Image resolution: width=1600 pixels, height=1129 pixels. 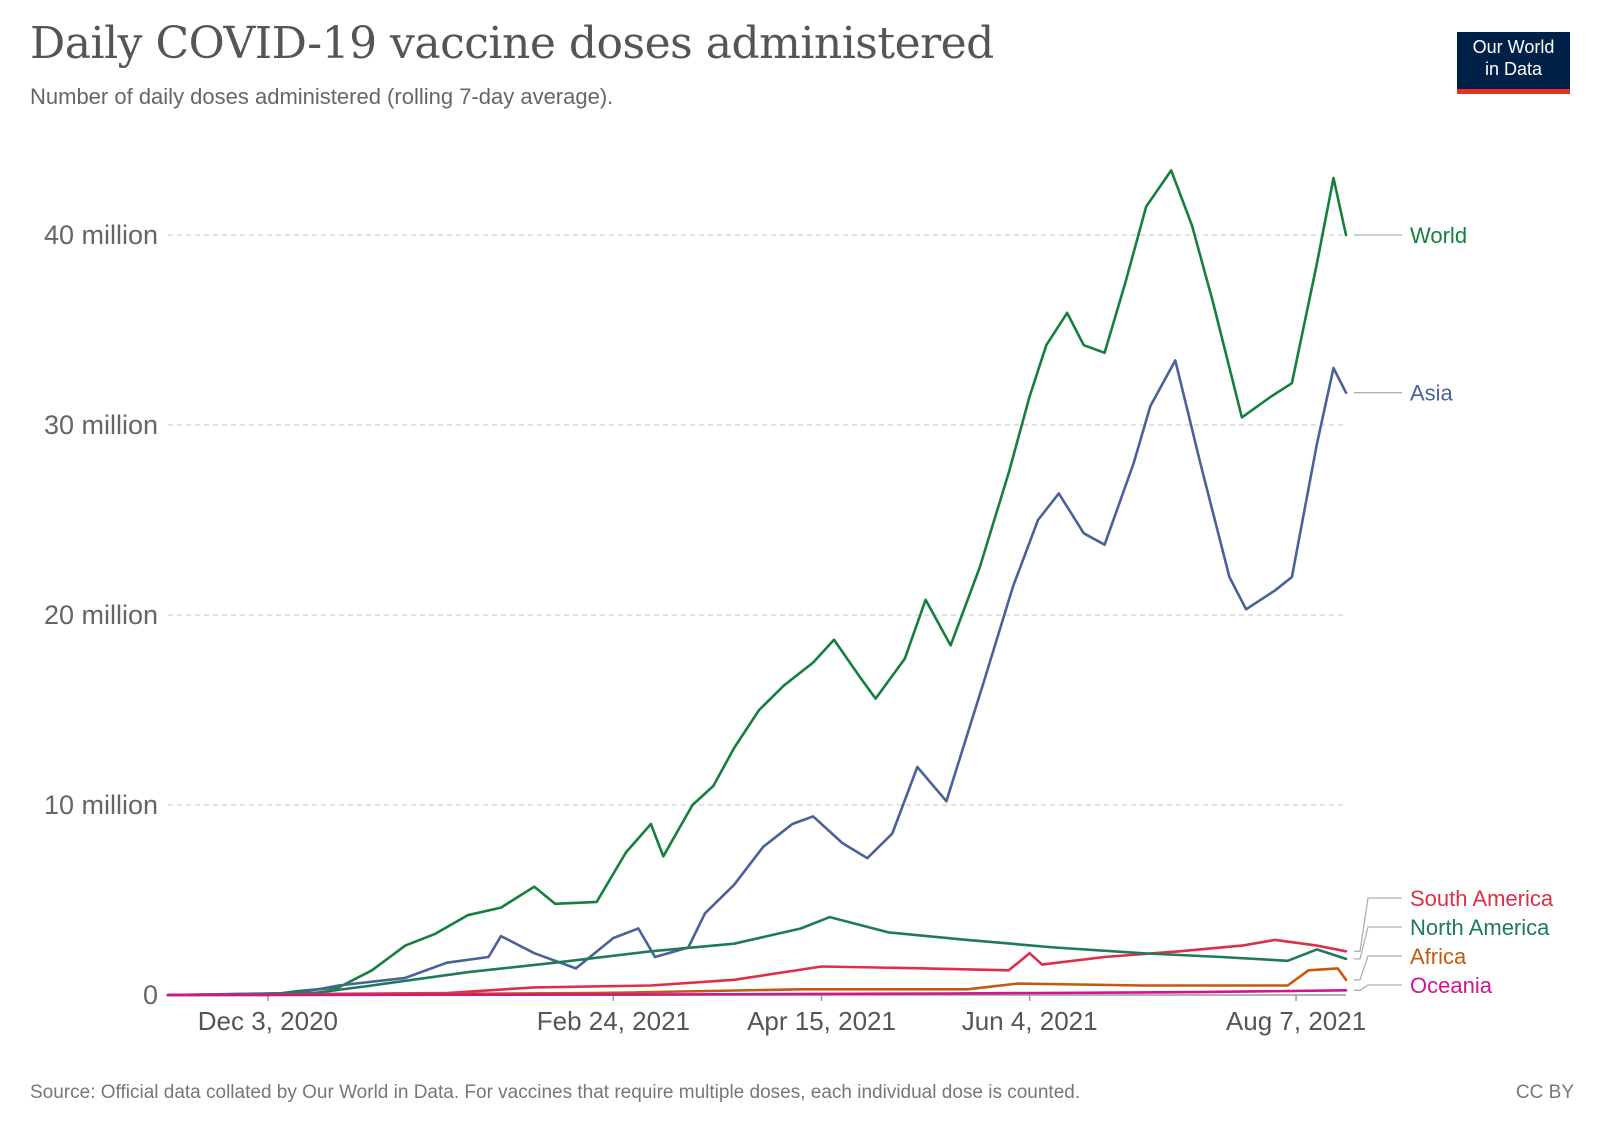 I want to click on series-label-africa: Africa, so click(x=1438, y=956).